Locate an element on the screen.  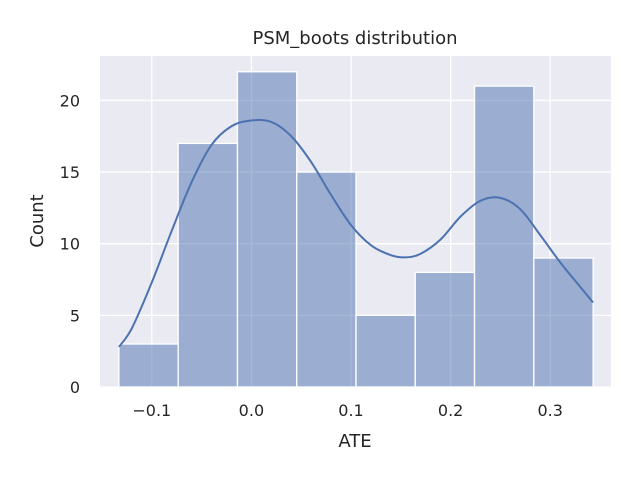
x-tick-label: 0.1 is located at coordinates (350, 410).